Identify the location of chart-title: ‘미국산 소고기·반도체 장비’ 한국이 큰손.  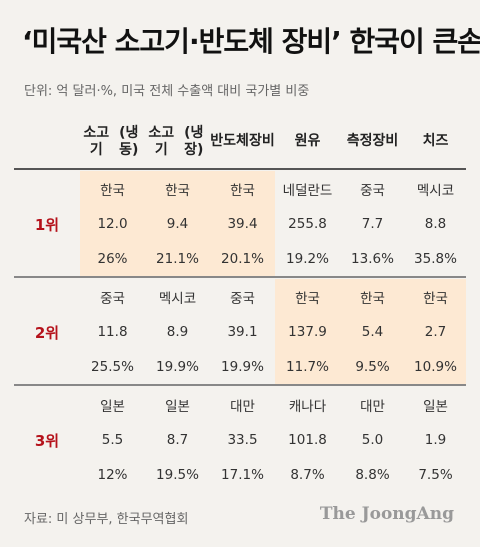
(251, 41).